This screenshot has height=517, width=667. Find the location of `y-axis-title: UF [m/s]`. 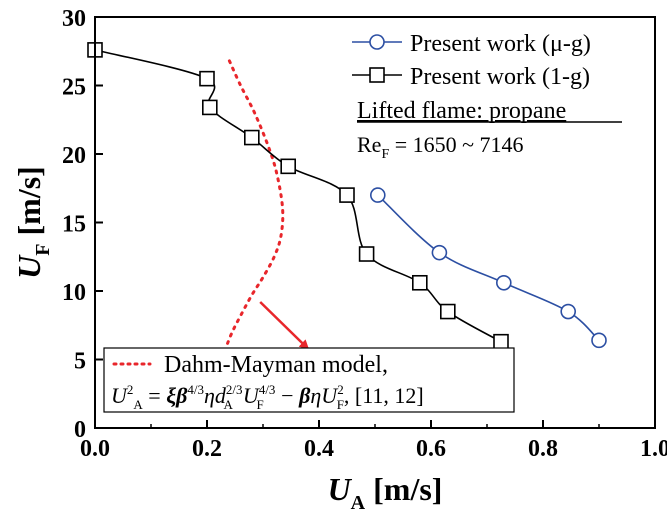

y-axis-title: UF [m/s] is located at coordinates (32, 222).